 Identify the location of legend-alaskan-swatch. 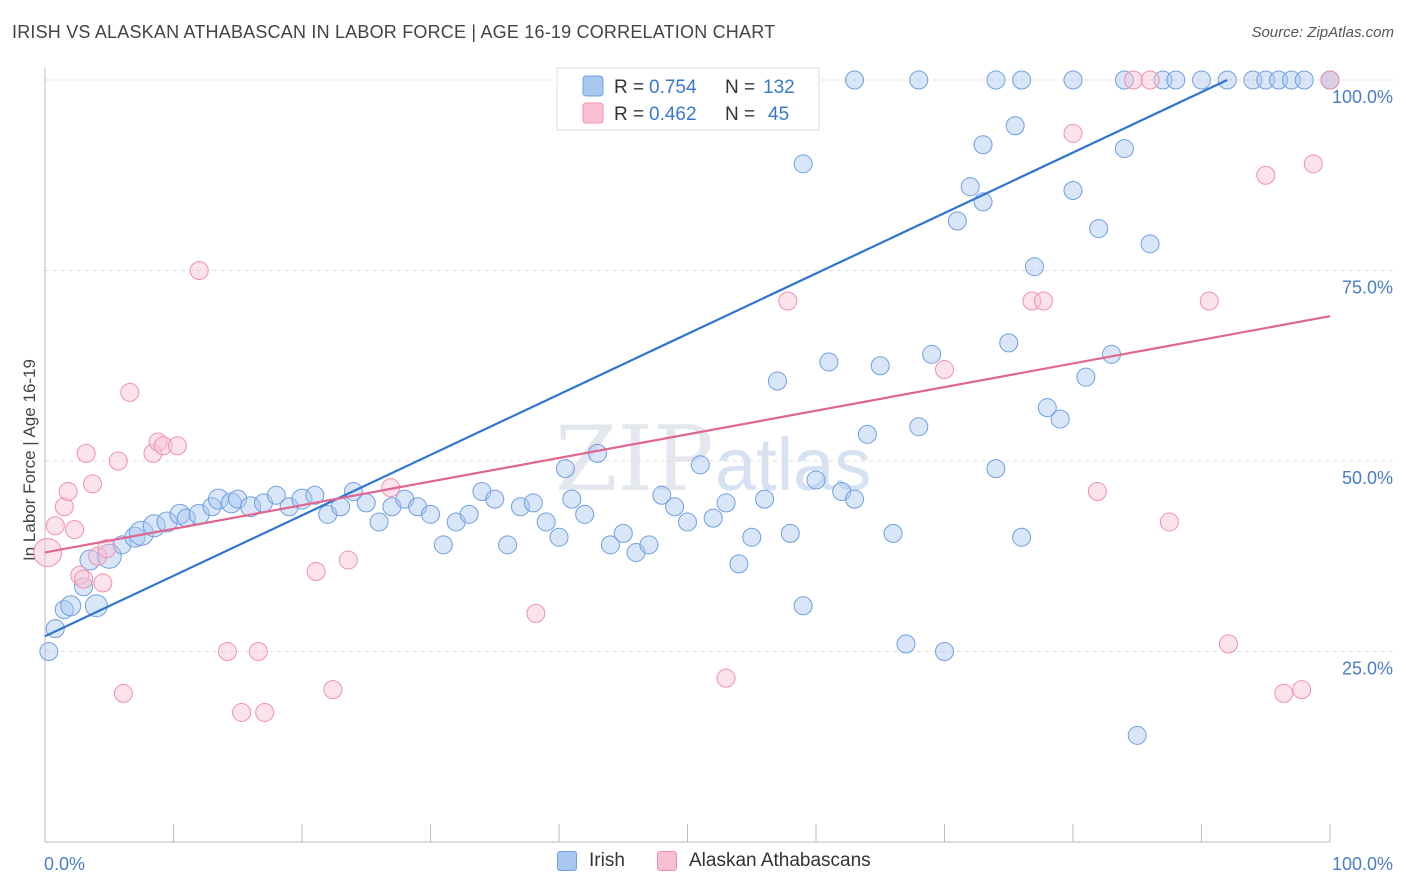
(593, 113).